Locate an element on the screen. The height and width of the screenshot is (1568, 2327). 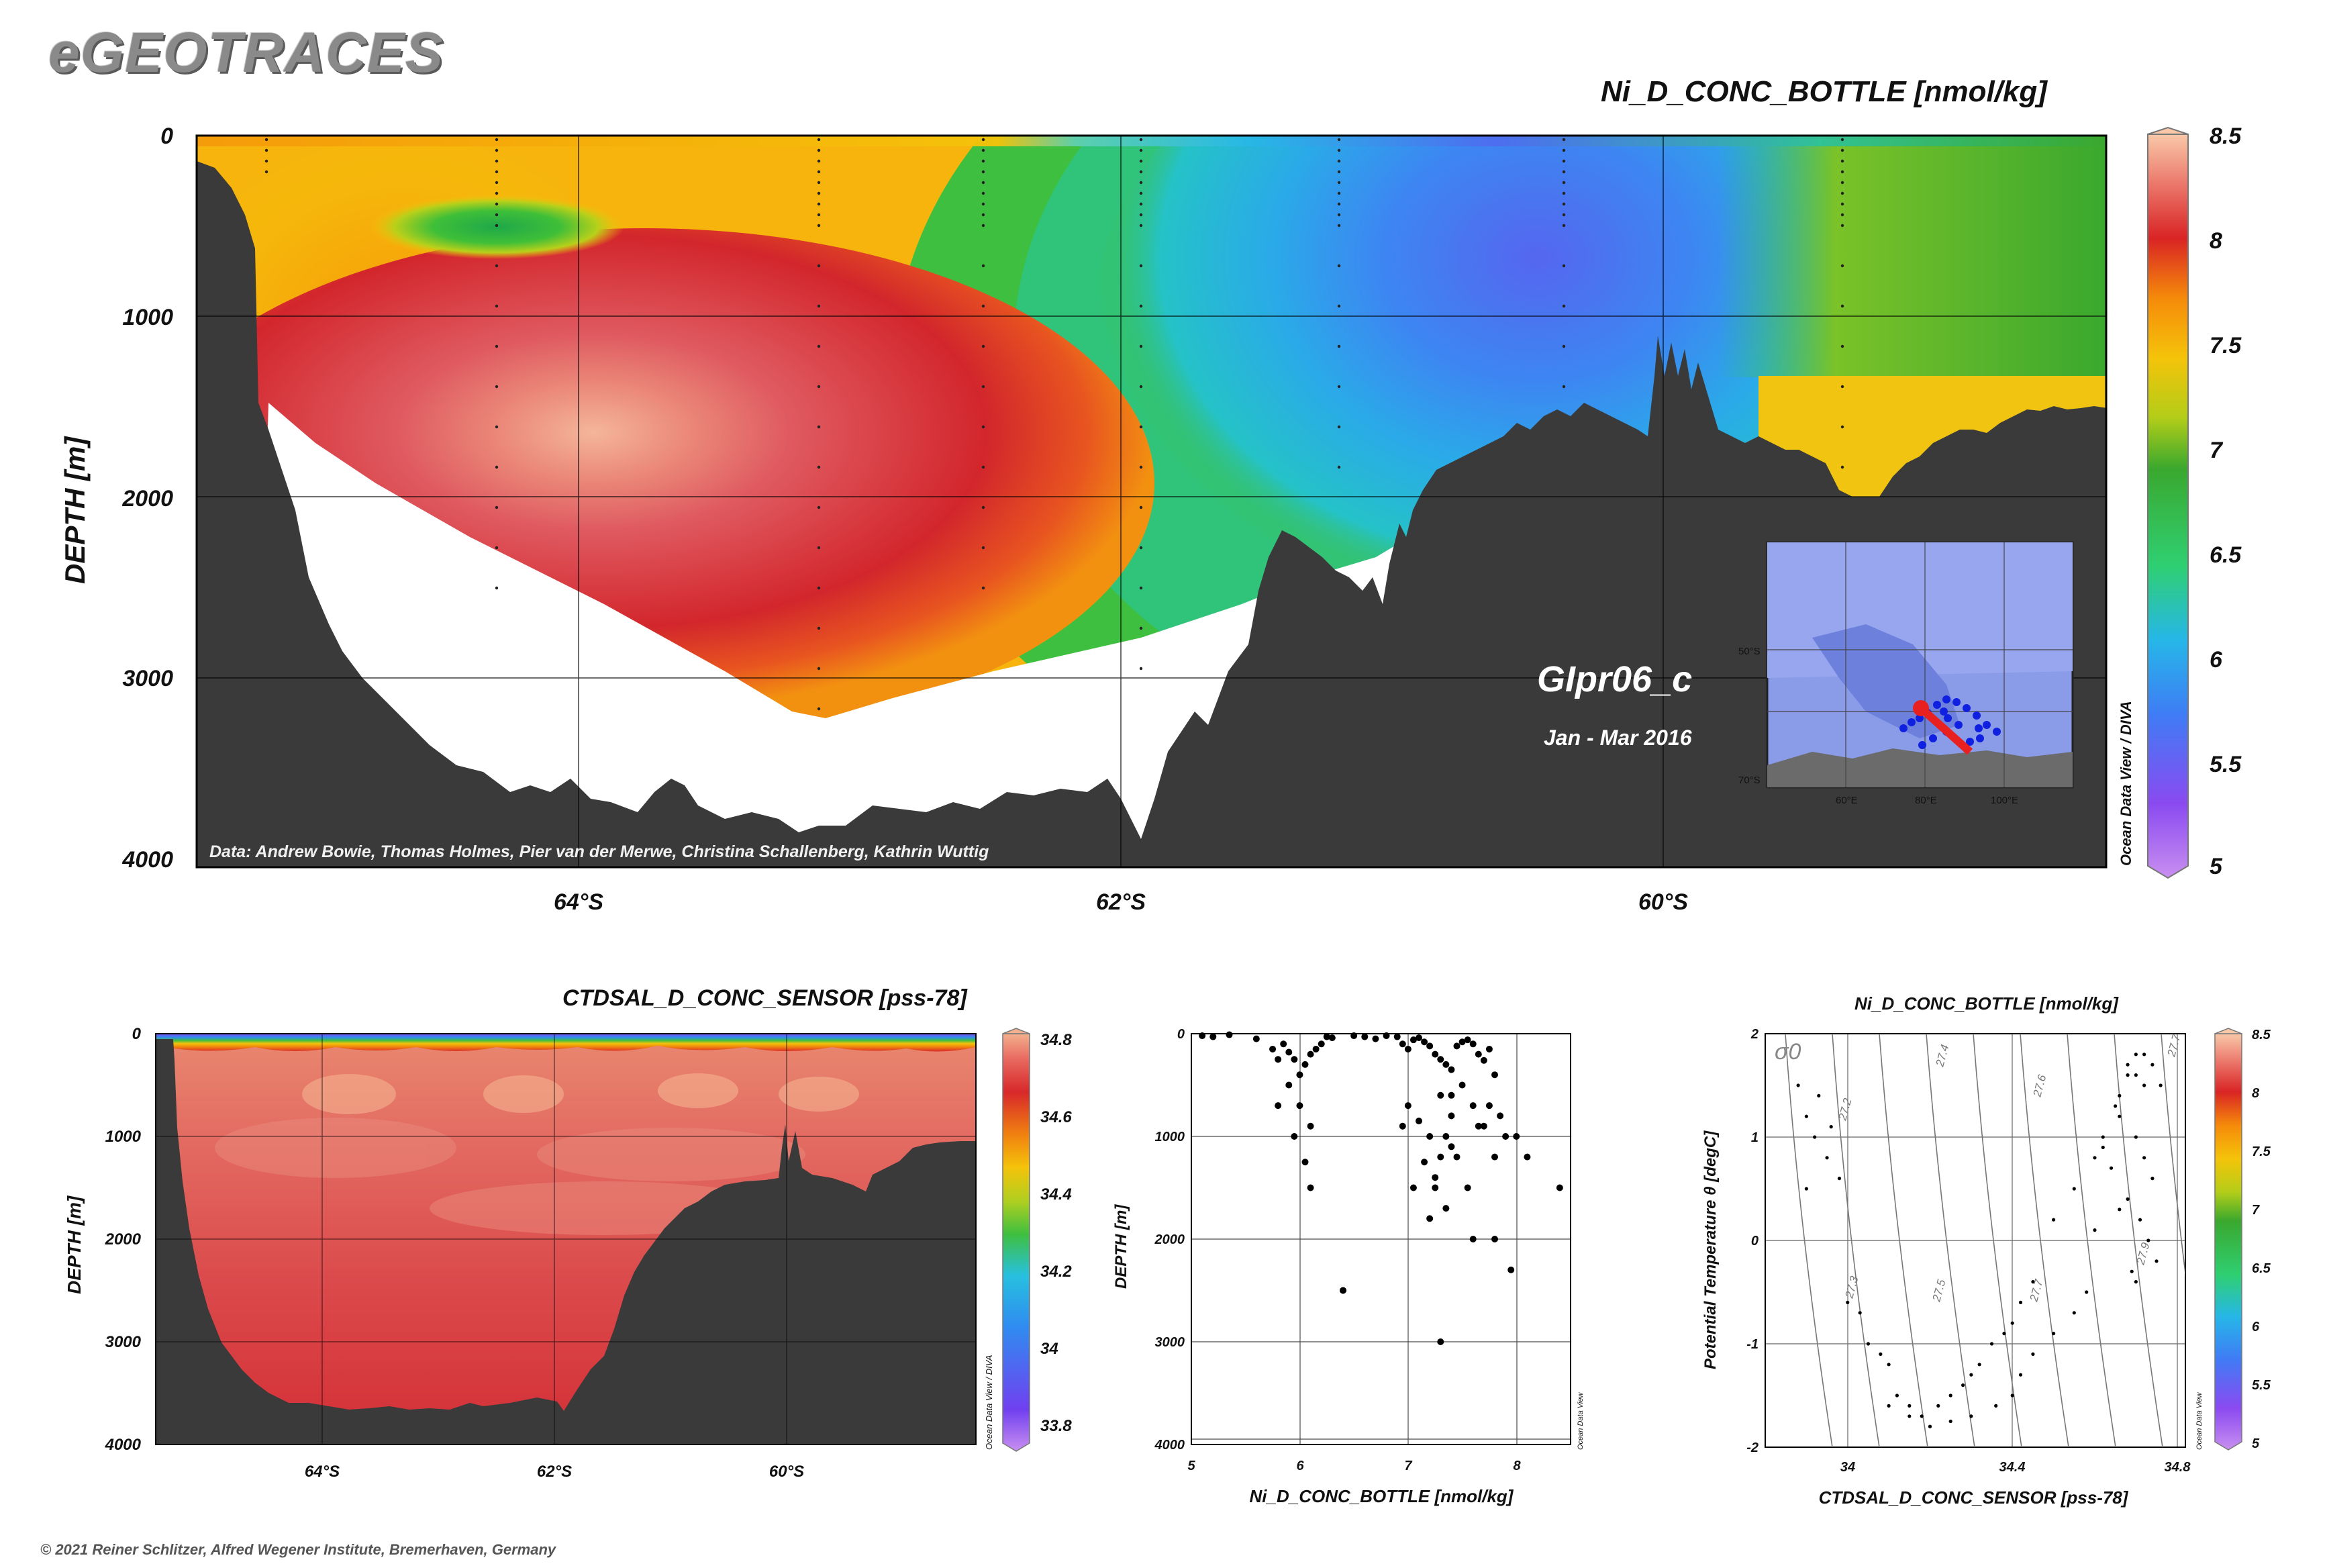
main-cbtick-5: 6 is located at coordinates (2216, 660).